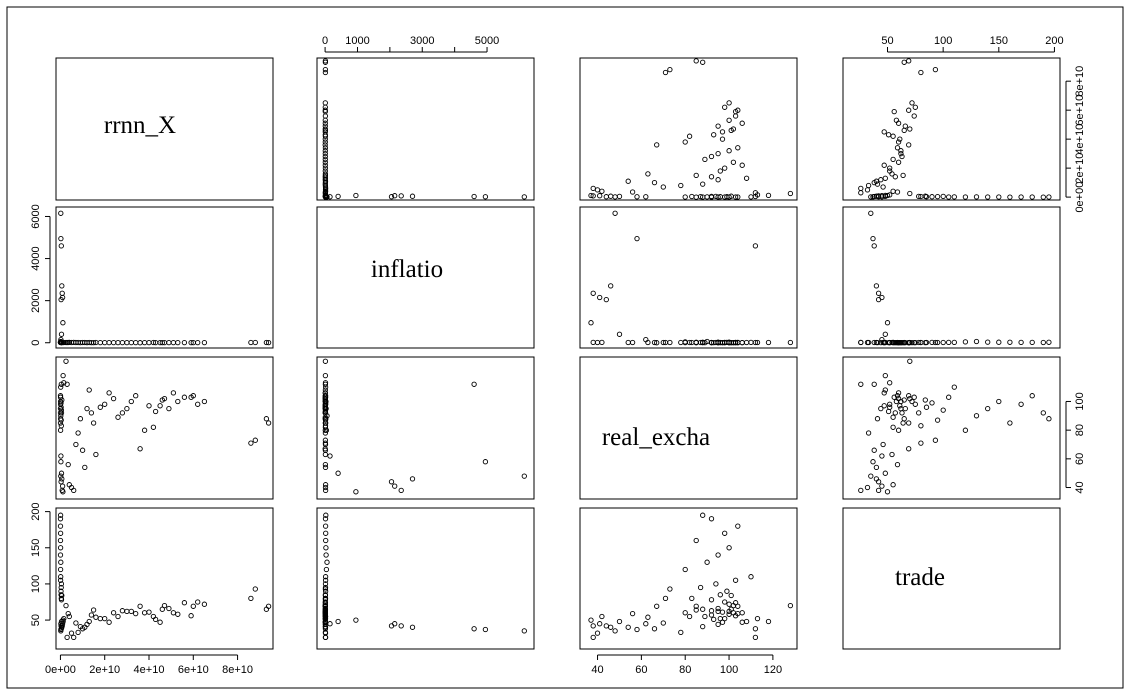  What do you see at coordinates (104, 670) in the screenshot?
I see `axis-bottom-rrnn_X-tick-label: 2e+10` at bounding box center [104, 670].